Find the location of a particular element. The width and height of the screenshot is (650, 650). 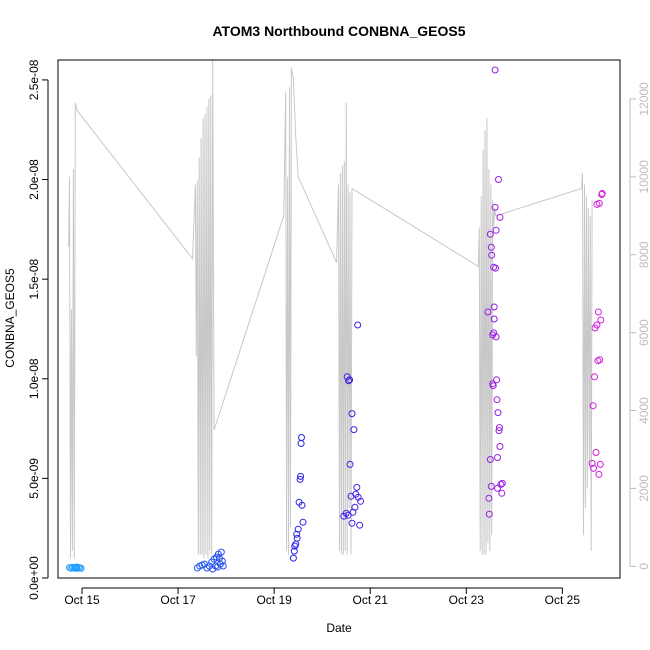

chart-title: ATOM3 Northbound CONBNA_GEOS5 is located at coordinates (338, 31).